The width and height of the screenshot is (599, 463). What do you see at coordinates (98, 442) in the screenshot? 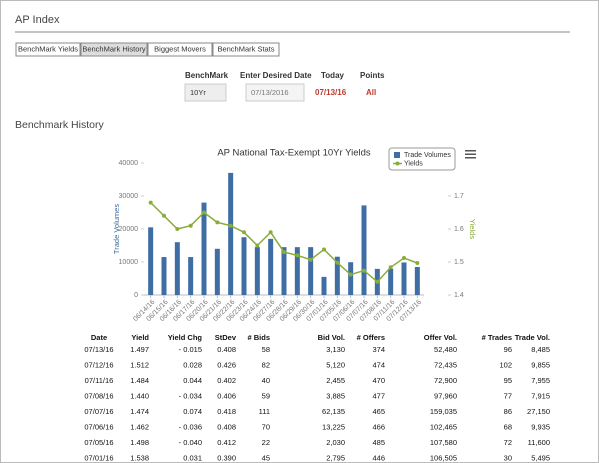
I see `row-date: 07/05/16` at bounding box center [98, 442].